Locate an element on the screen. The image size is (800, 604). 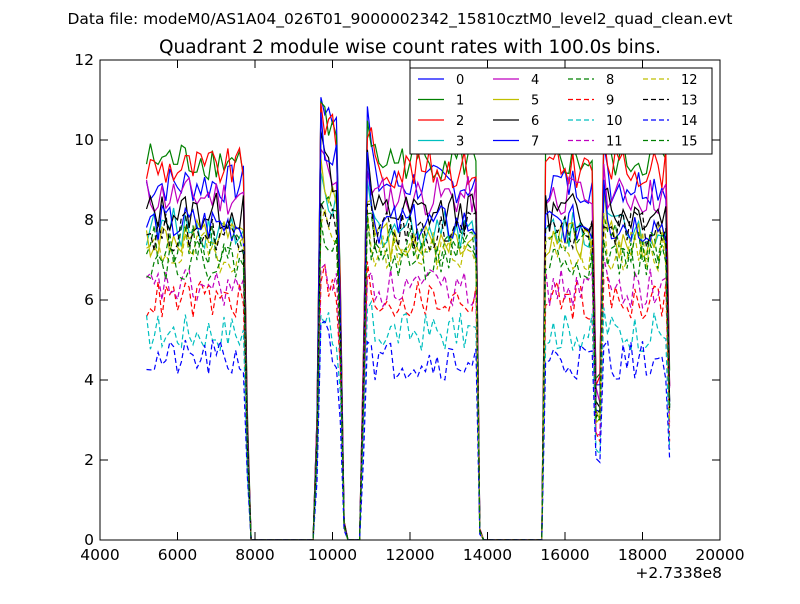
legend-label-1: 1 is located at coordinates (460, 101).